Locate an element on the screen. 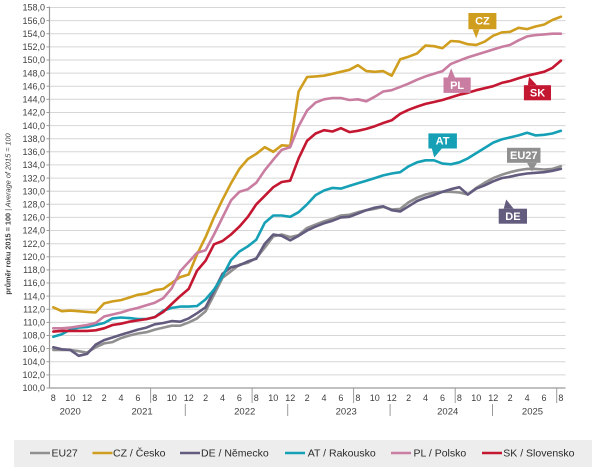 The height and width of the screenshot is (471, 601). svg-text: DE is located at coordinates (512, 217).